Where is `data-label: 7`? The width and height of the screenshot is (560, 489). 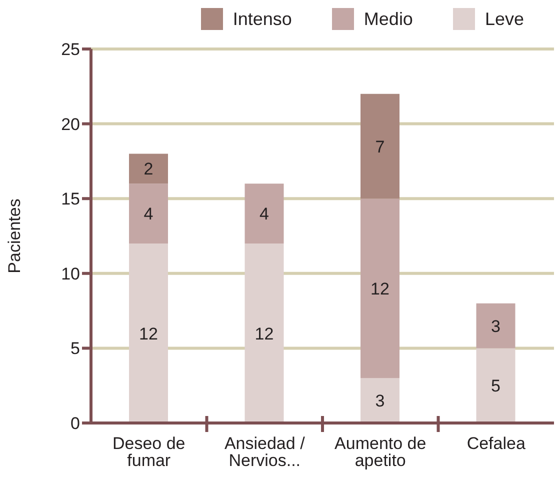 data-label: 7 is located at coordinates (380, 146).